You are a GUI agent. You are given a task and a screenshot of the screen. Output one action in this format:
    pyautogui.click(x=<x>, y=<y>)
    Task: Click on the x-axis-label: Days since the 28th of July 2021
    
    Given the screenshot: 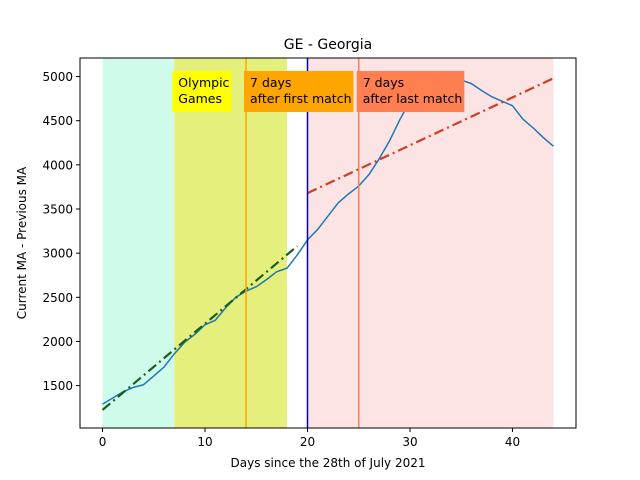 What is the action you would take?
    pyautogui.click(x=328, y=463)
    